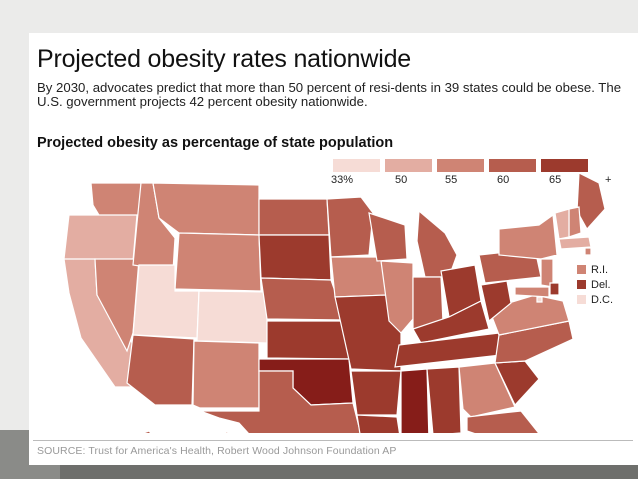  I want to click on state-vermont, so click(562, 224).